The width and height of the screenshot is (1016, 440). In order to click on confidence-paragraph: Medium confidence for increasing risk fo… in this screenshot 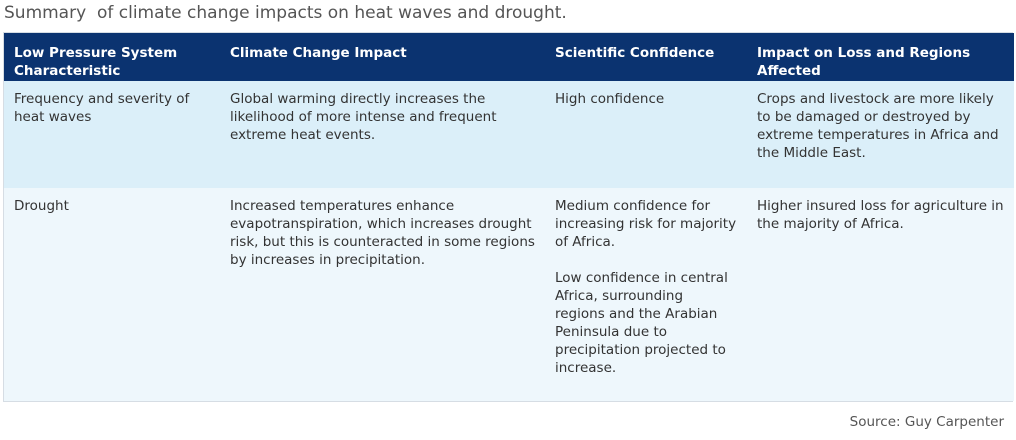, I will do `click(646, 224)`.